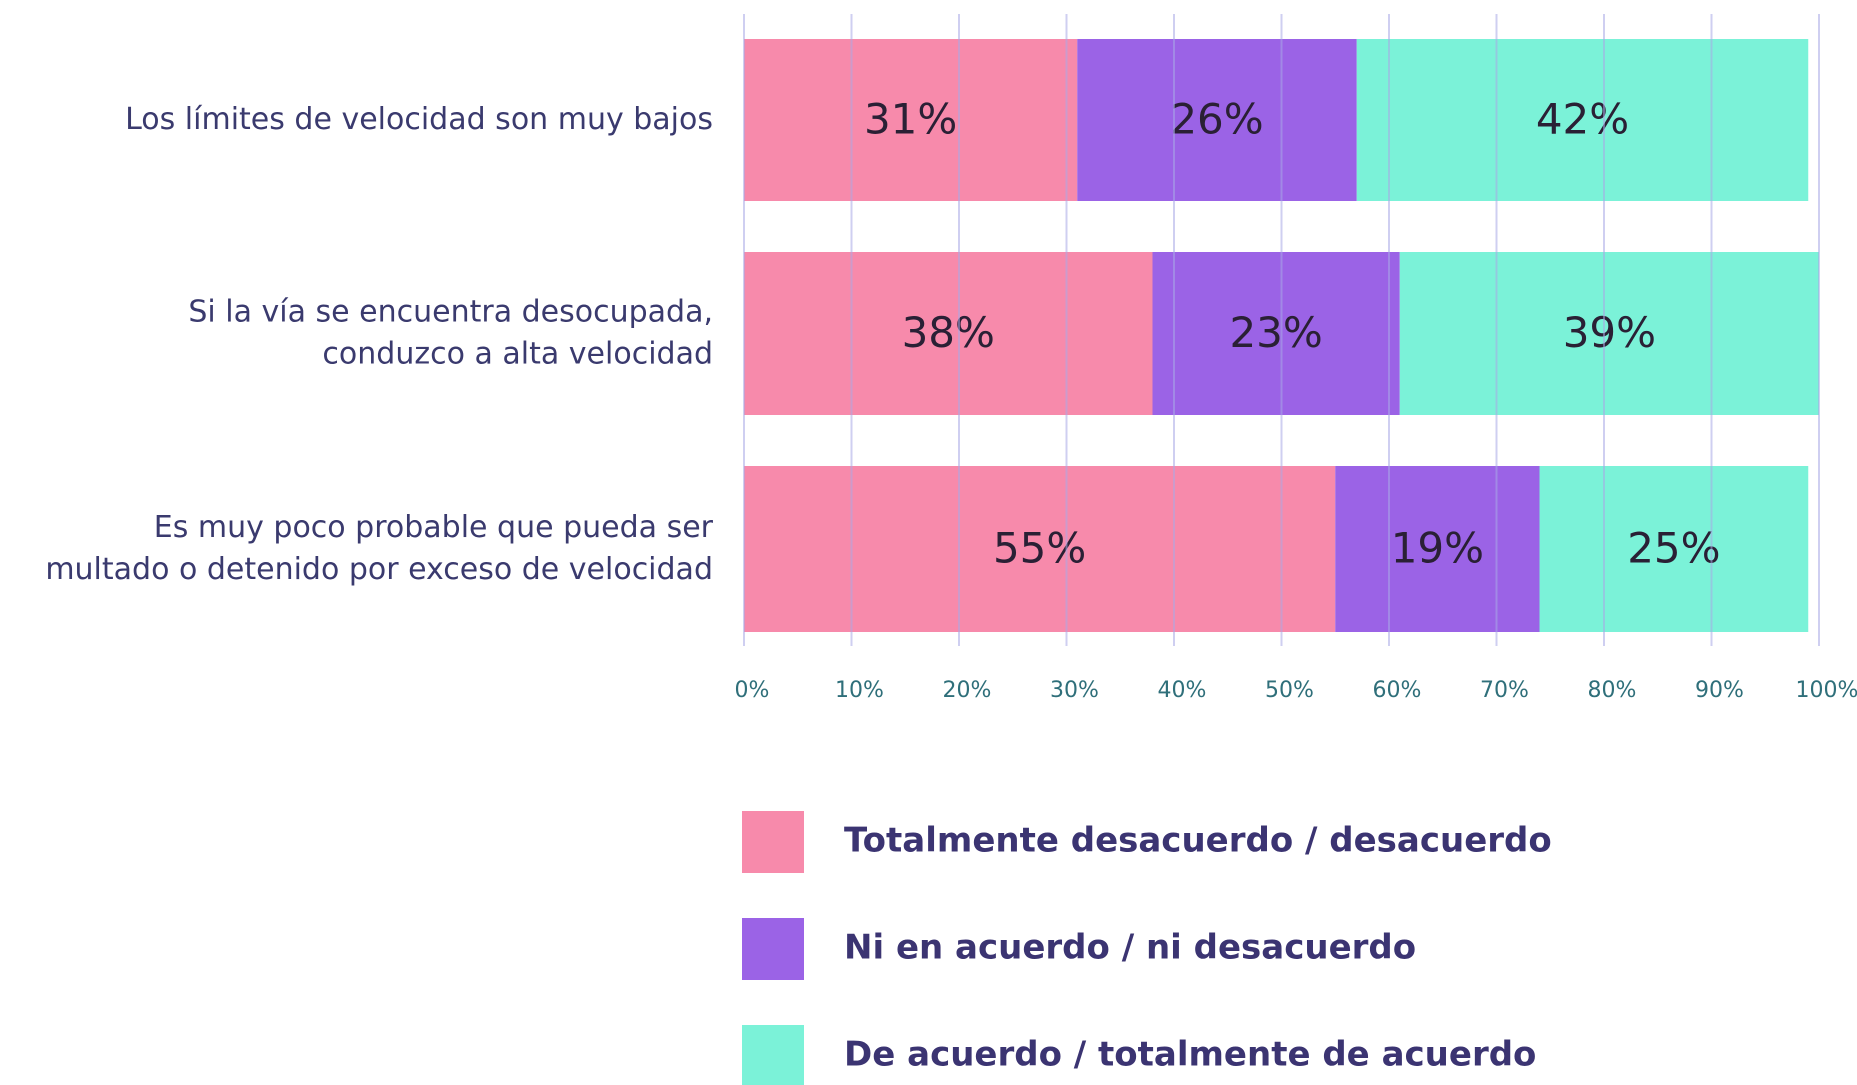  Describe the element at coordinates (1397, 690) in the screenshot. I see `x-tick-label: 60%` at that location.